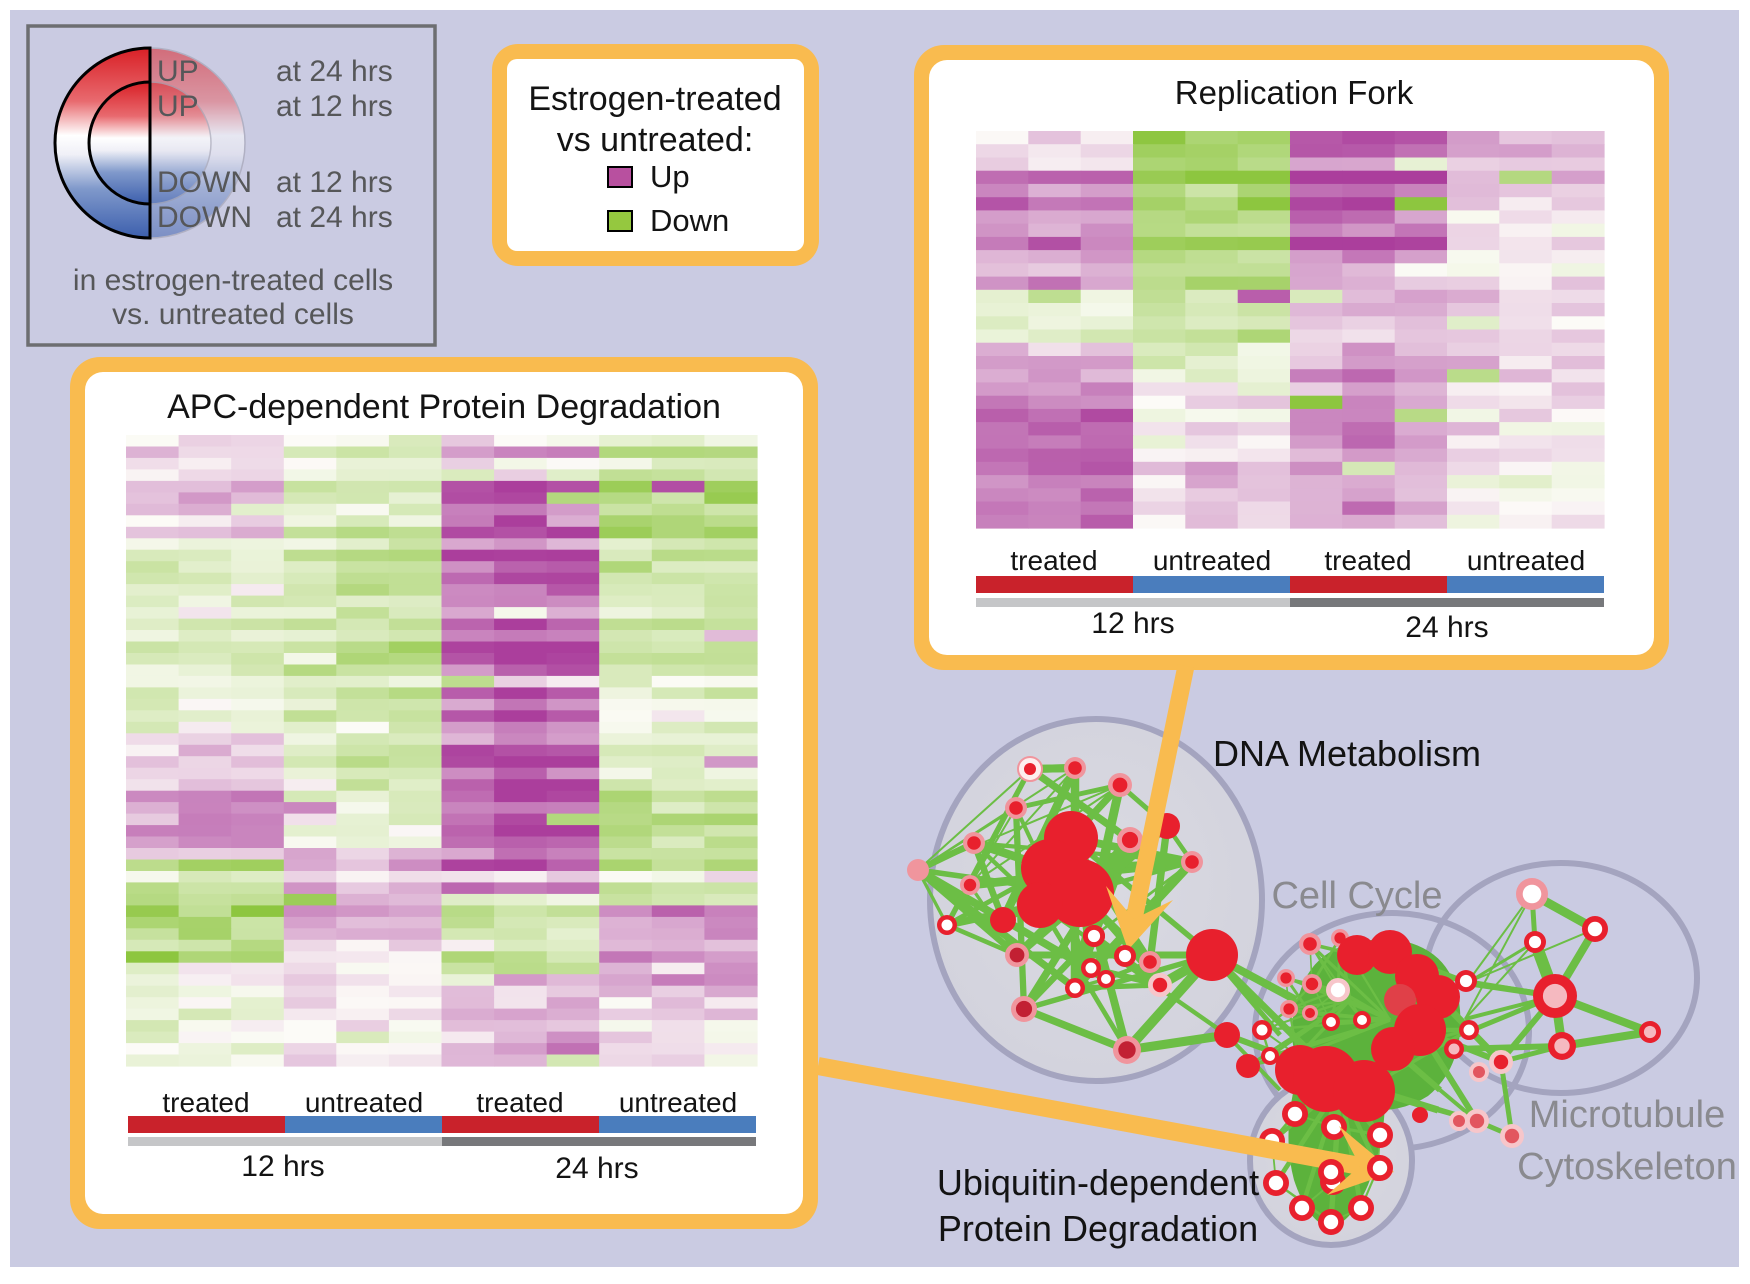  What do you see at coordinates (1347, 753) in the screenshot?
I see `svg-text: DNA Metabolism` at bounding box center [1347, 753].